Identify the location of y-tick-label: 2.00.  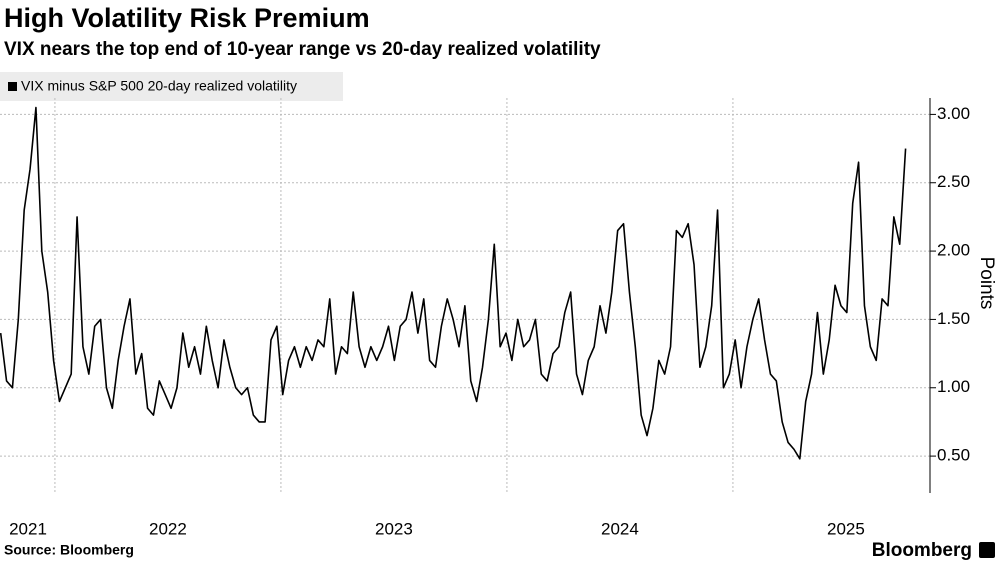
(953, 250).